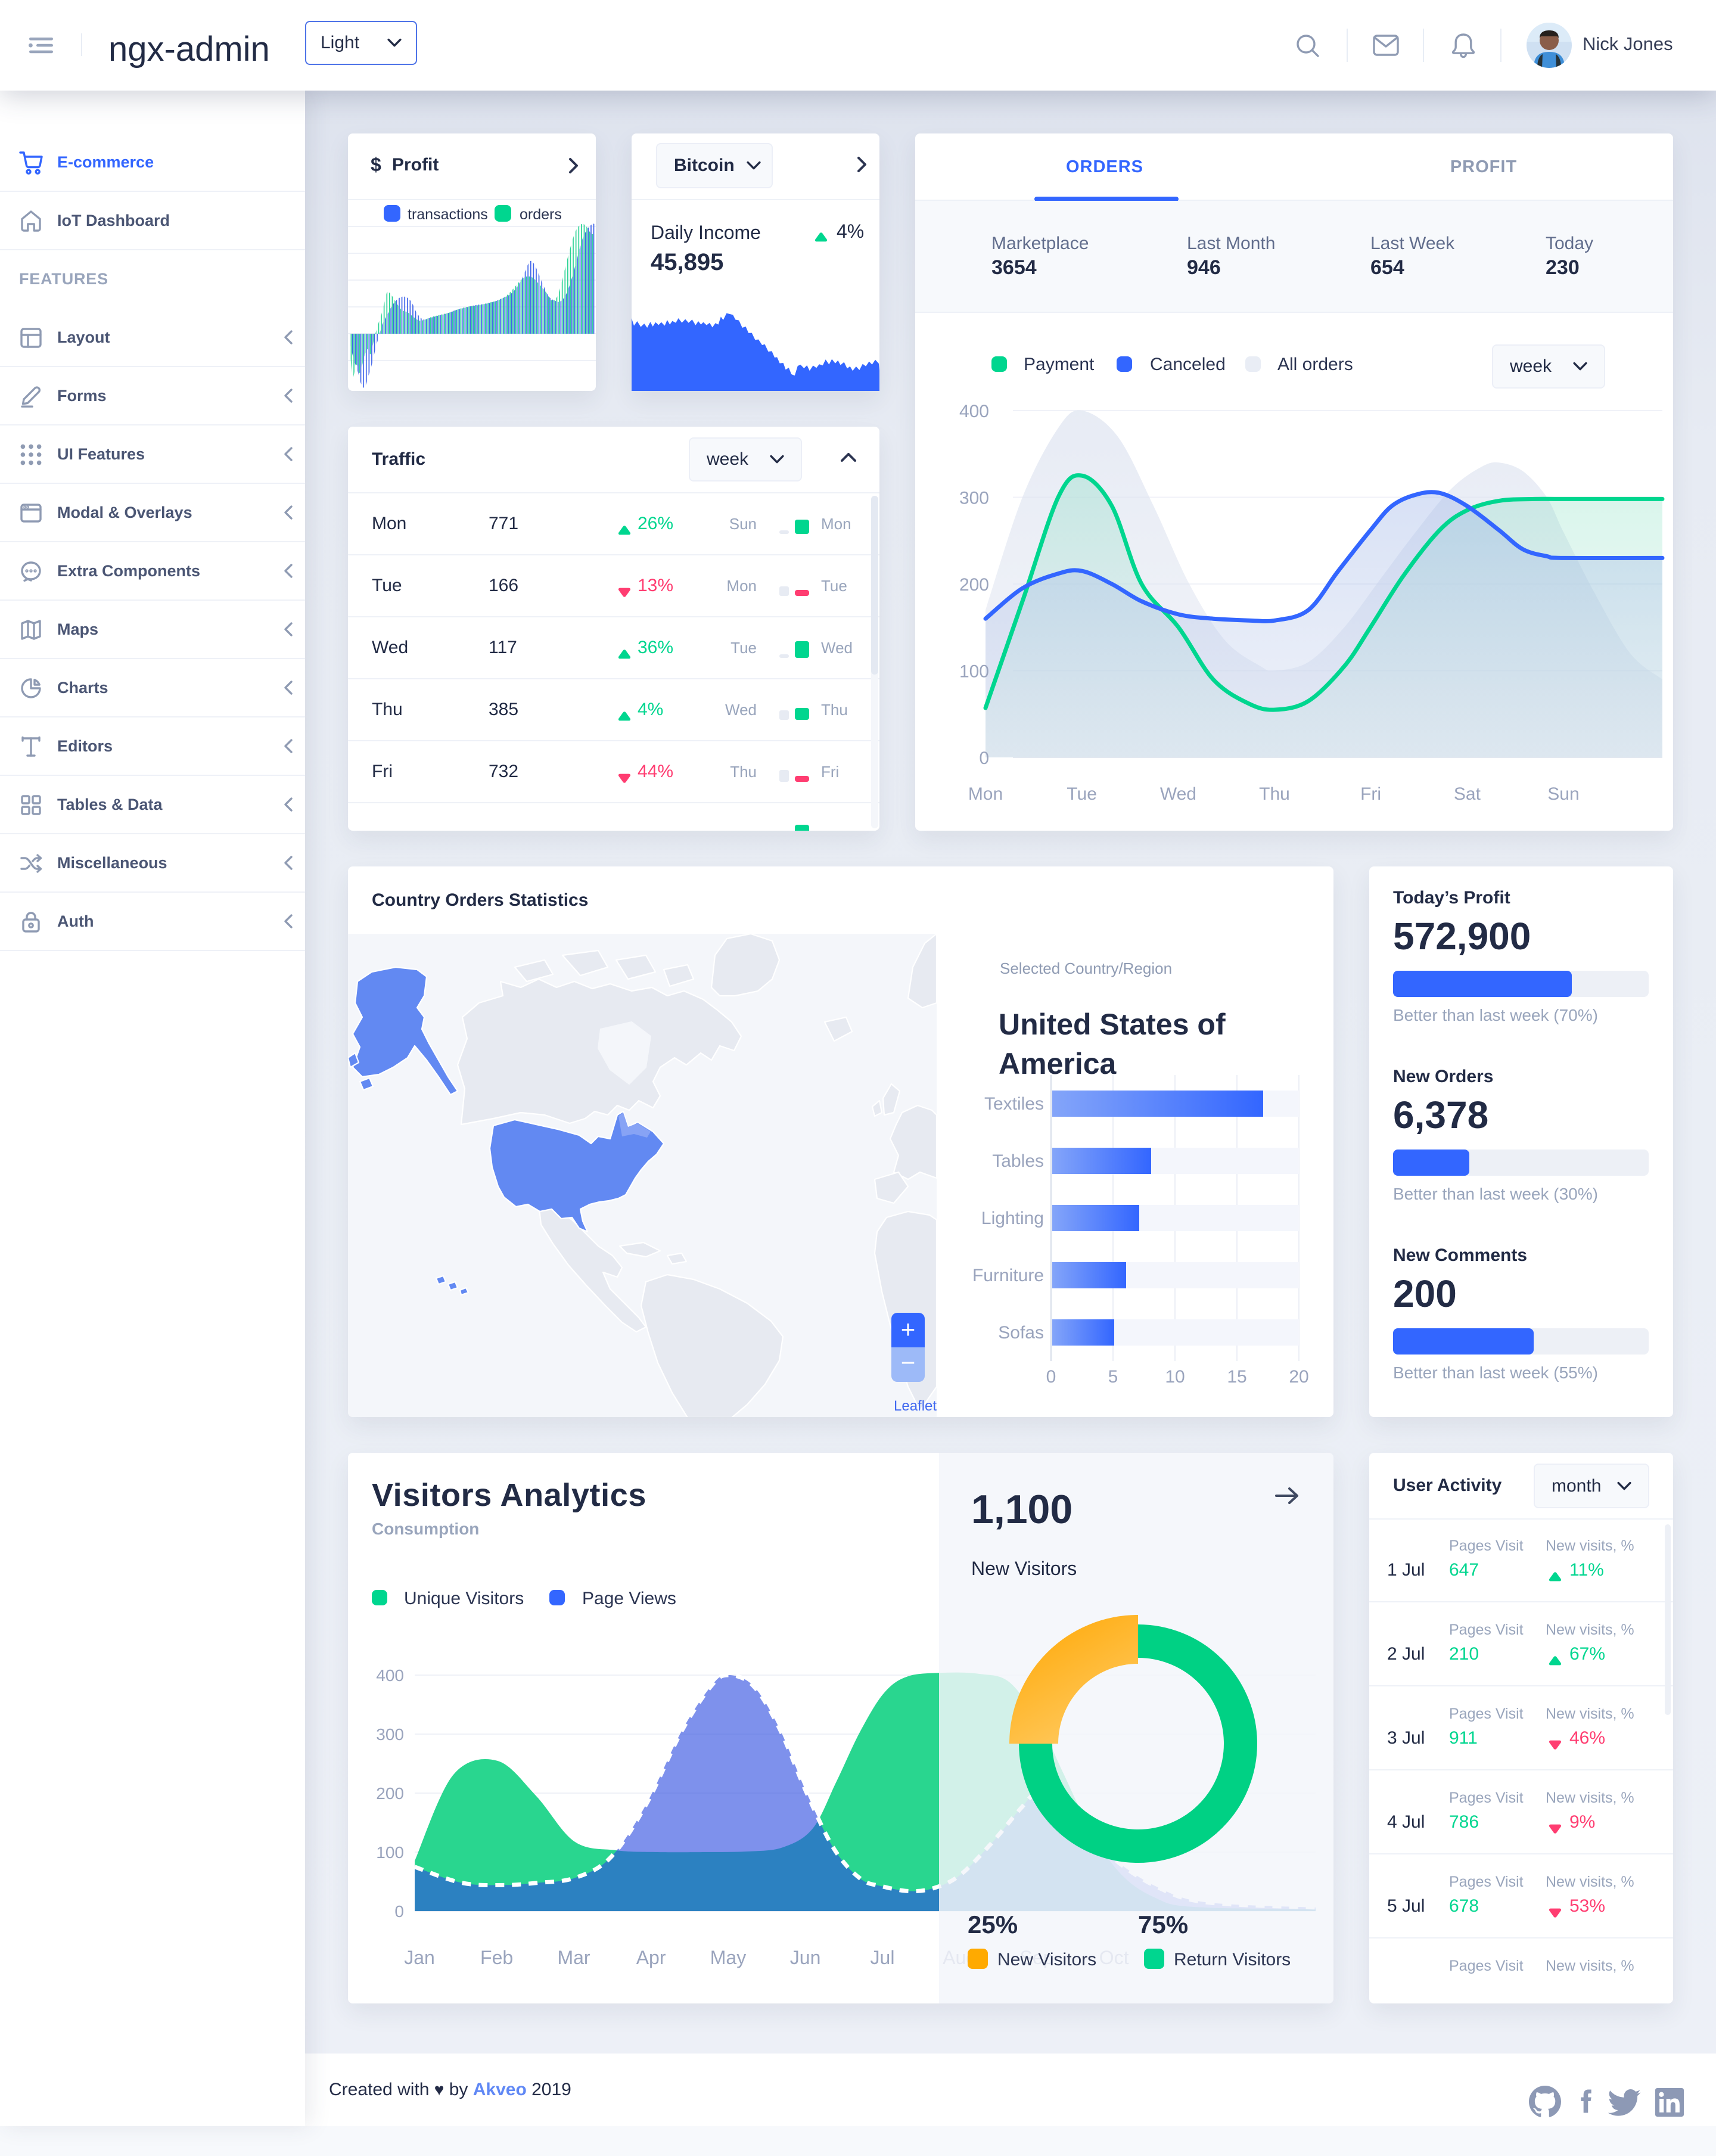  I want to click on svg-text: Sofas, so click(1021, 1333).